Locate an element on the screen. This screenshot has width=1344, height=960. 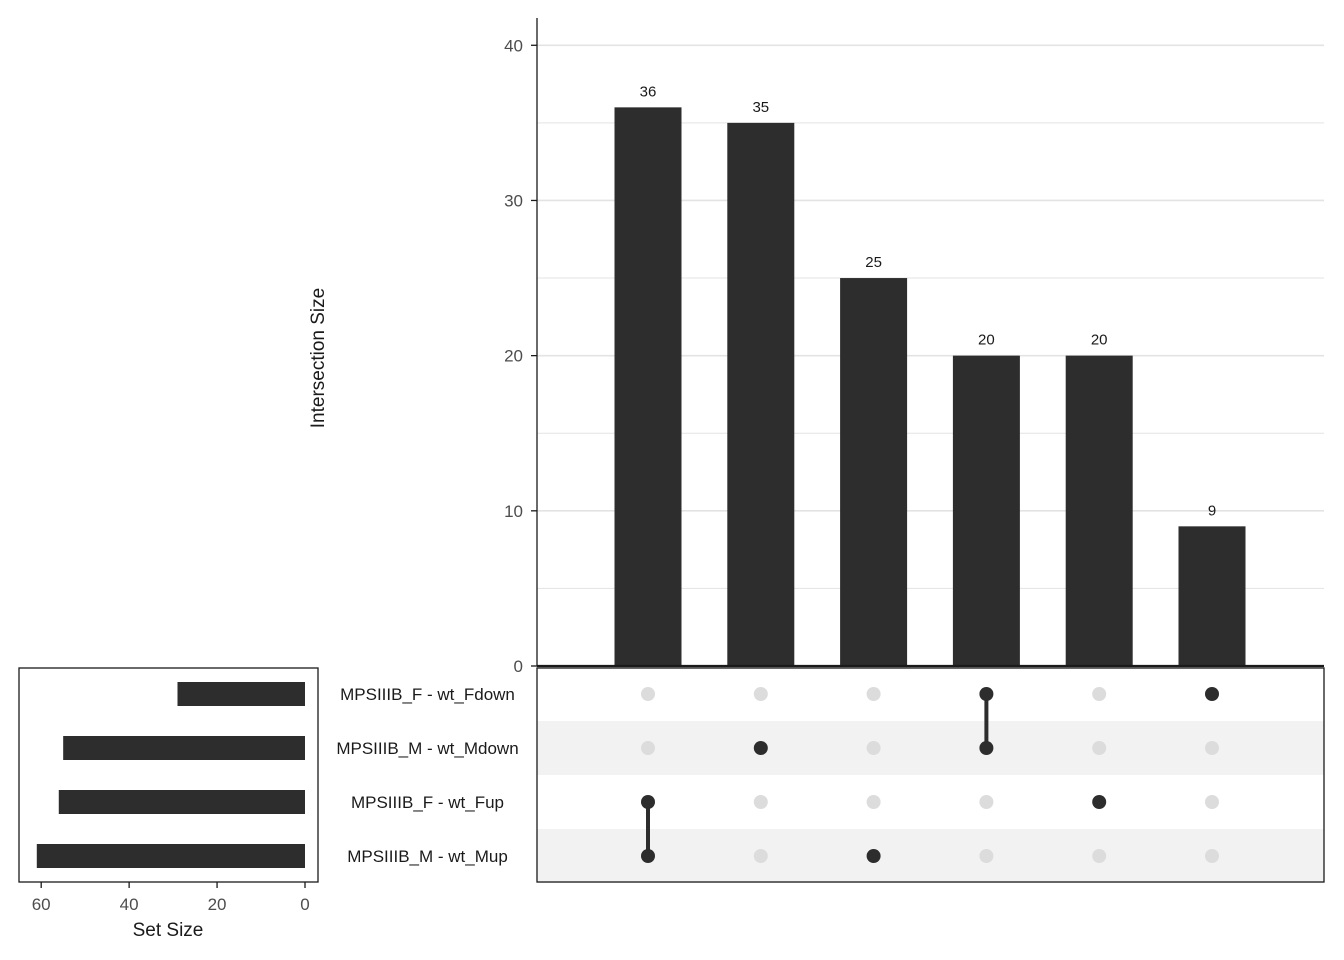
set-size-bars is located at coordinates (168, 775).